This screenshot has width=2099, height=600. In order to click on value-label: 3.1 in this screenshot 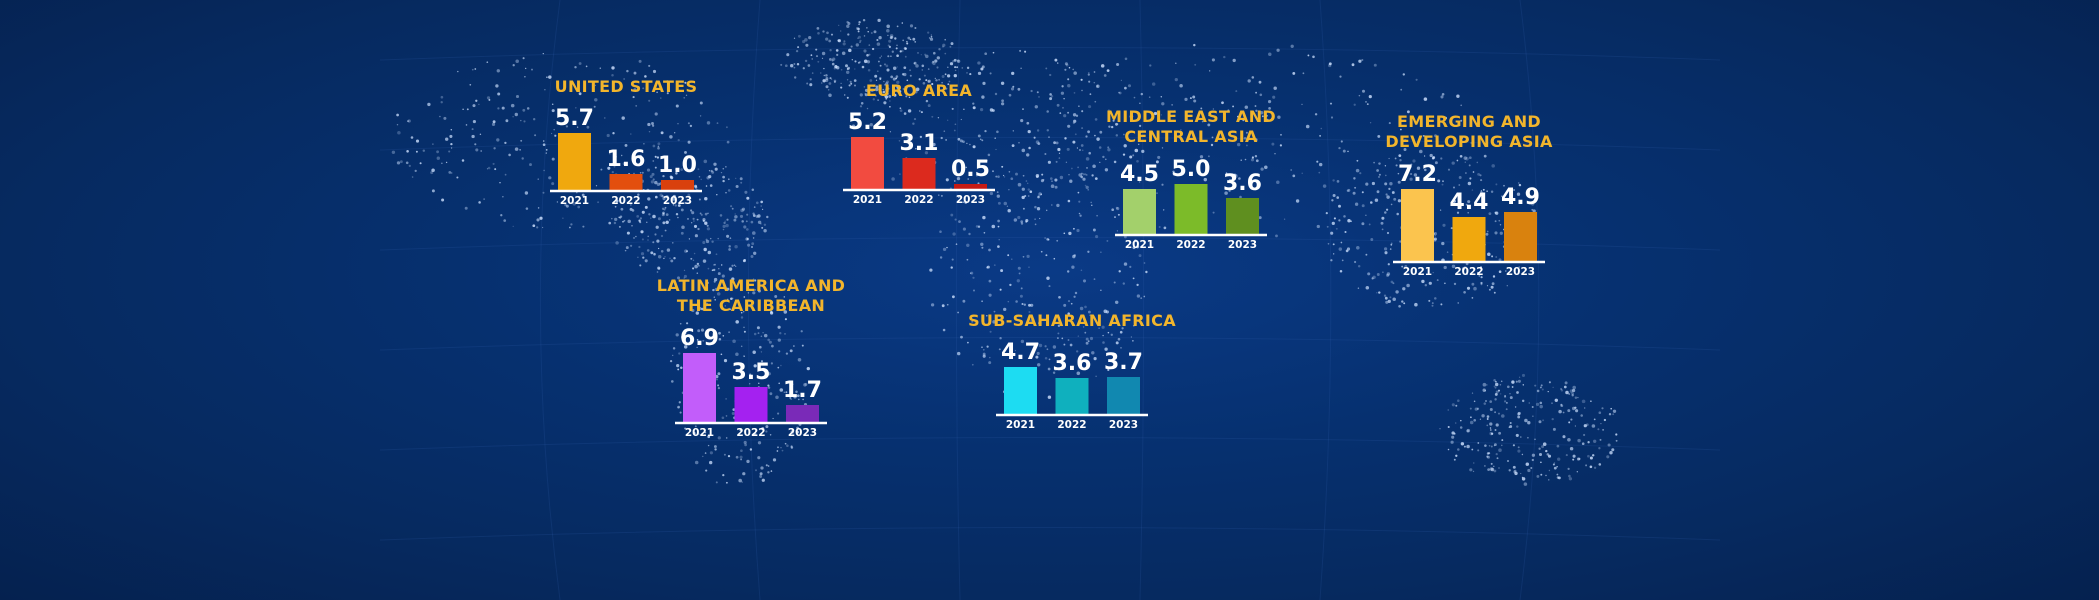, I will do `click(919, 143)`.